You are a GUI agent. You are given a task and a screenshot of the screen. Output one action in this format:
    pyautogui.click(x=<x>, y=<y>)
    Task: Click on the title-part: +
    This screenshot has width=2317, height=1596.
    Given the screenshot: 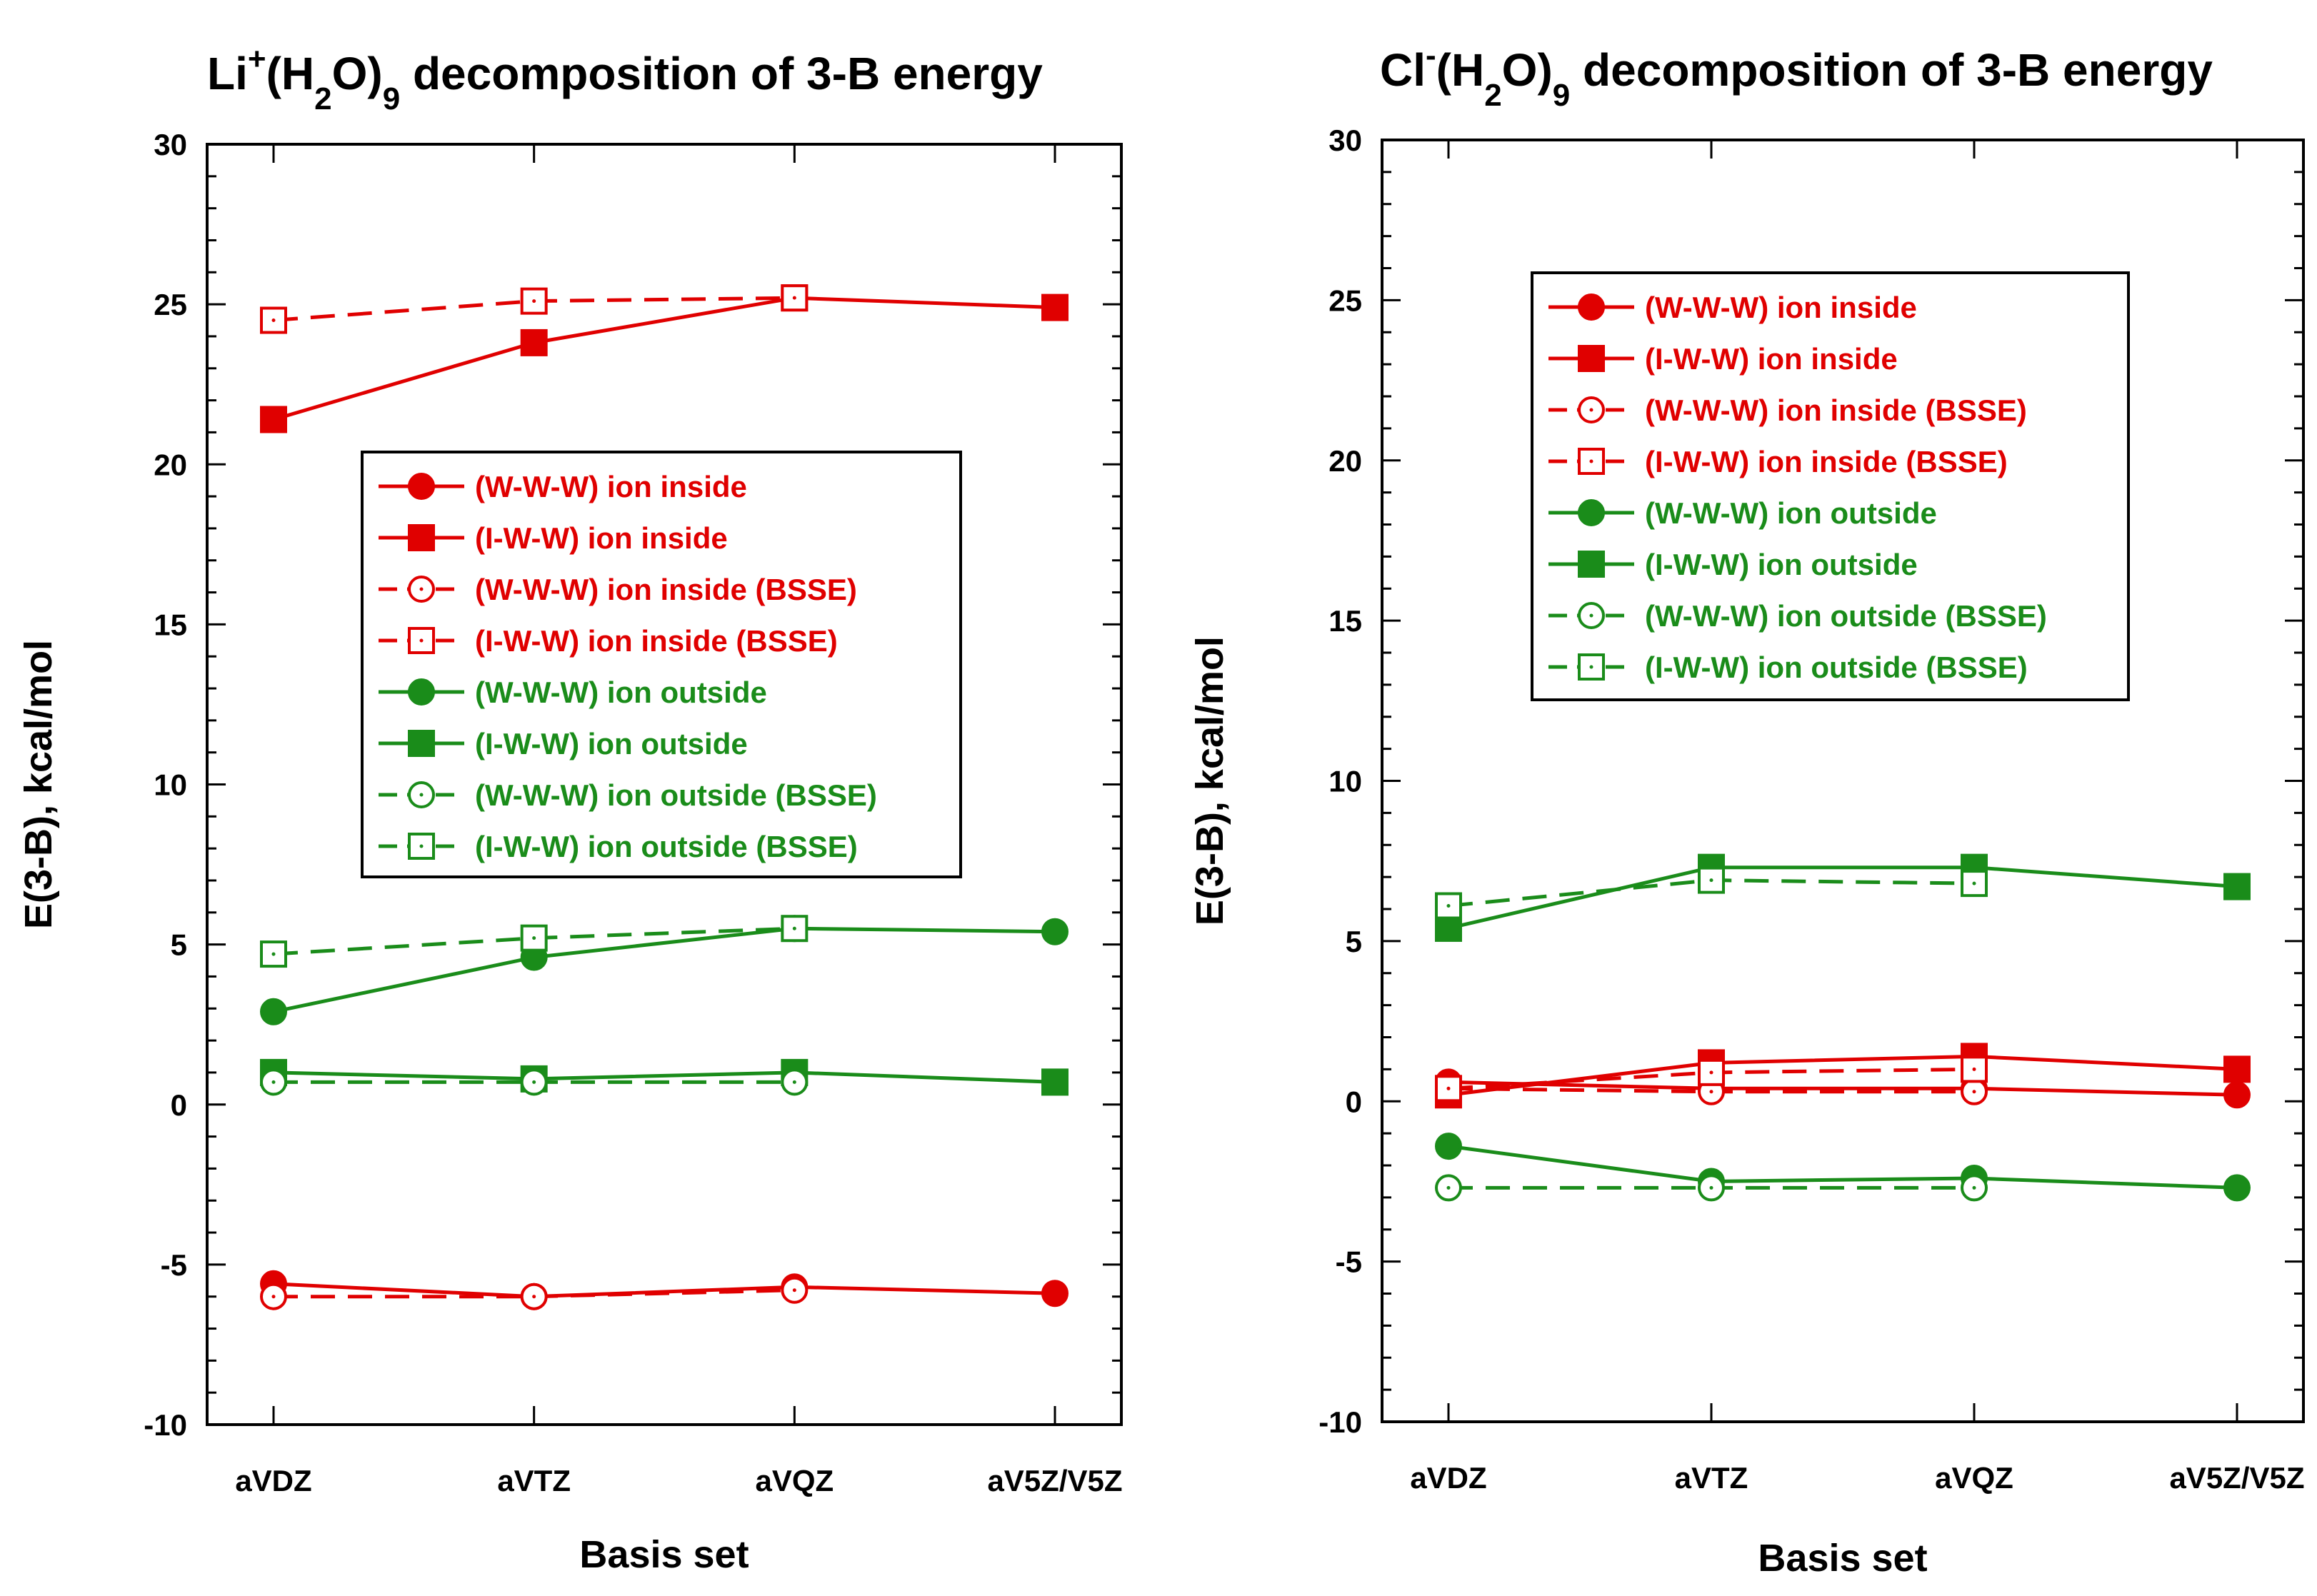 What is the action you would take?
    pyautogui.click(x=257, y=58)
    